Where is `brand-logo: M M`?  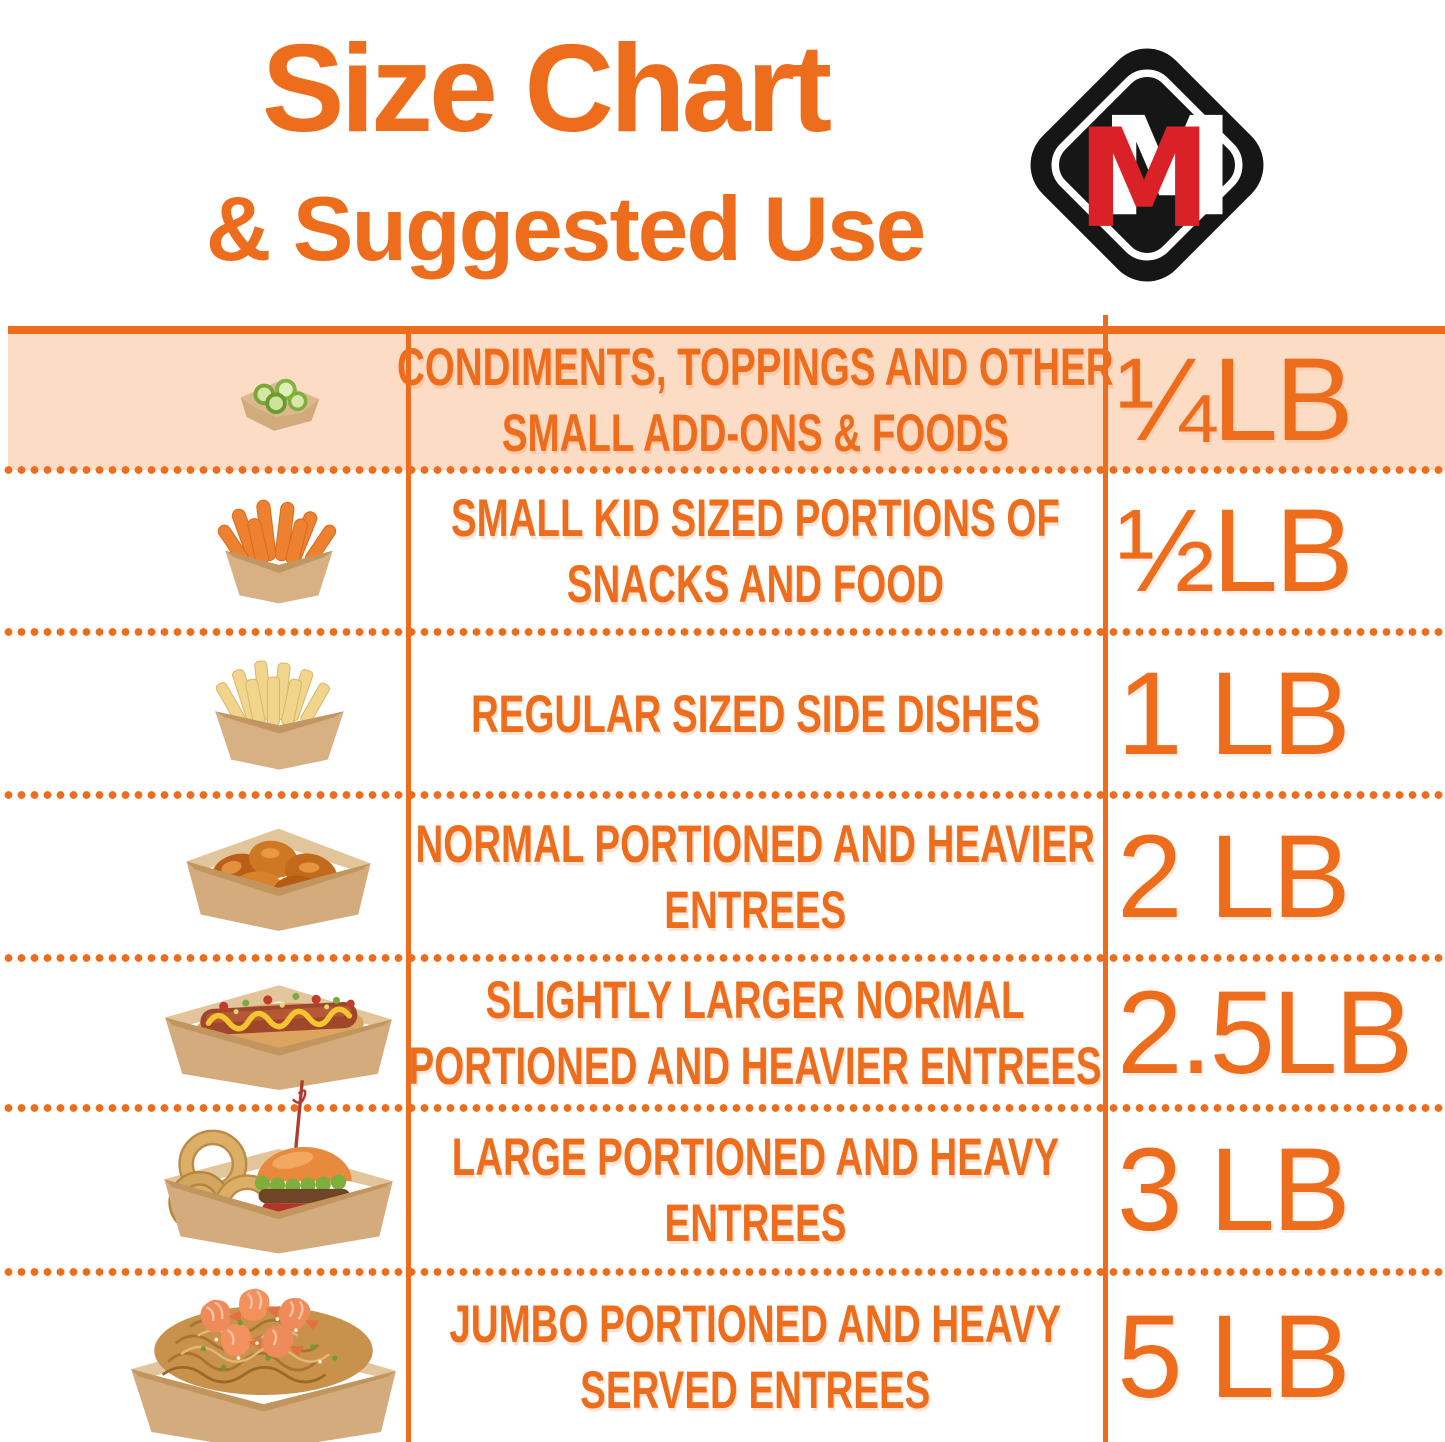
brand-logo: M M is located at coordinates (1147, 165).